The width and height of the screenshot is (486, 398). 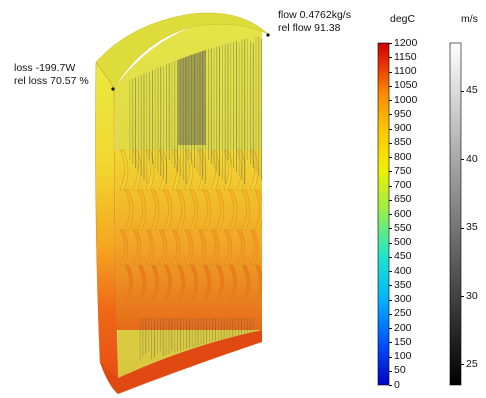 What do you see at coordinates (403, 19) in the screenshot?
I see `temperature-unit-label: degC` at bounding box center [403, 19].